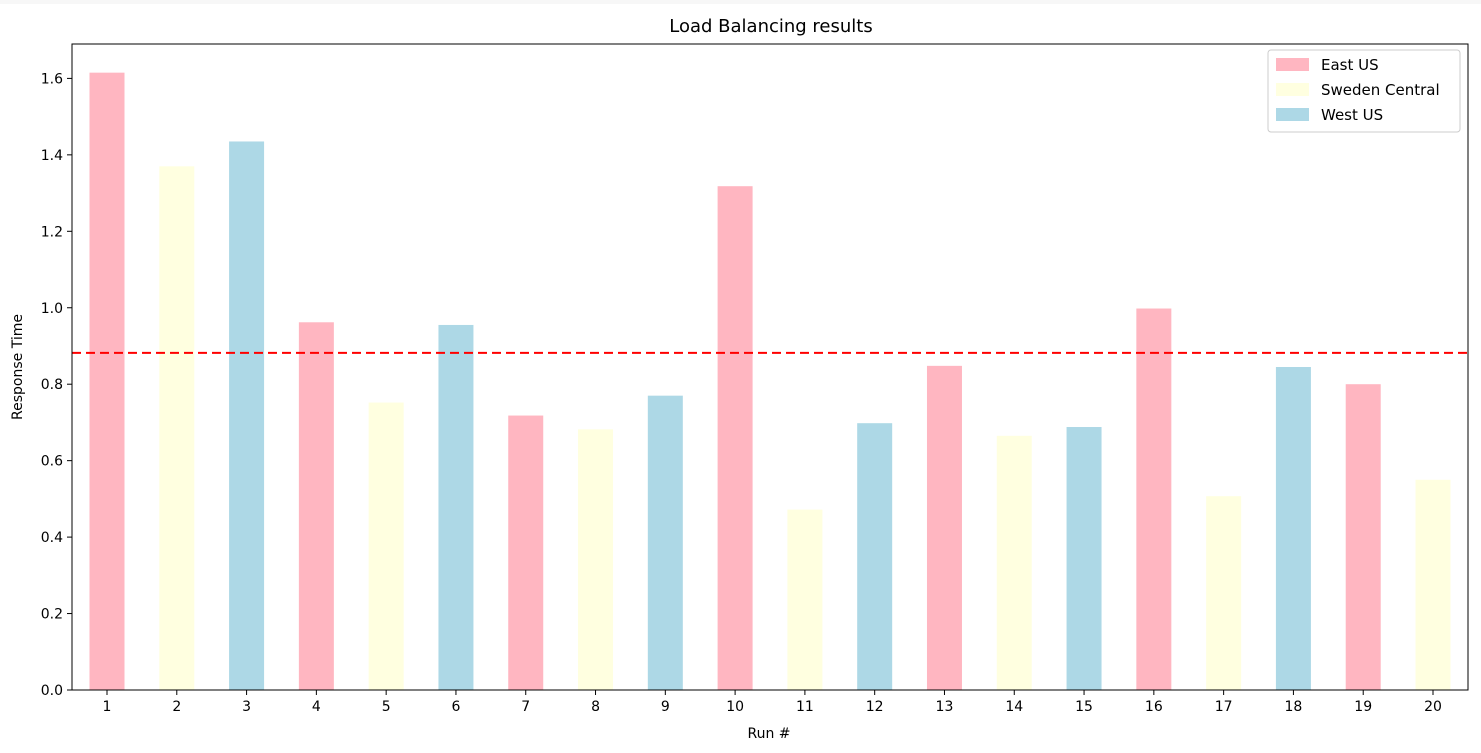 The height and width of the screenshot is (753, 1481). What do you see at coordinates (18, 367) in the screenshot?
I see `y-axis-label: Response Time` at bounding box center [18, 367].